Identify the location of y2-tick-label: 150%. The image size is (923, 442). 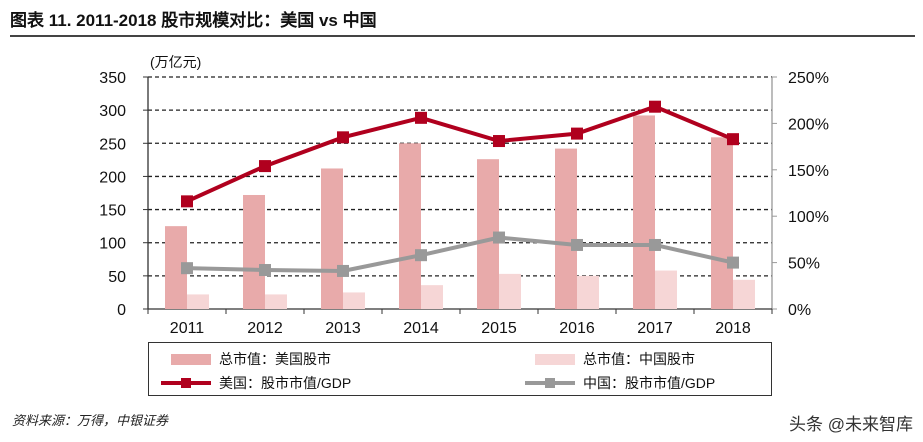
(808, 171).